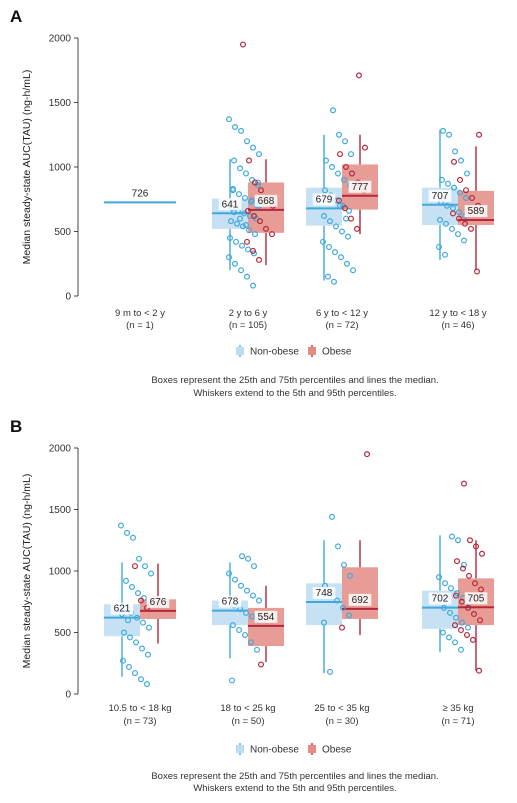  What do you see at coordinates (248, 313) in the screenshot?
I see `x-category-label: 2 y to 6 y` at bounding box center [248, 313].